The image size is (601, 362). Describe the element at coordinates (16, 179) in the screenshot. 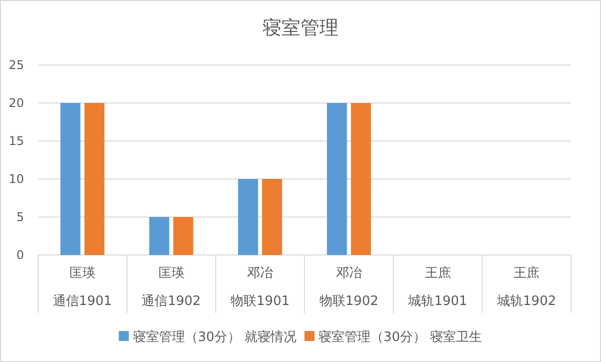

I see `y-tick-label: 10` at that location.